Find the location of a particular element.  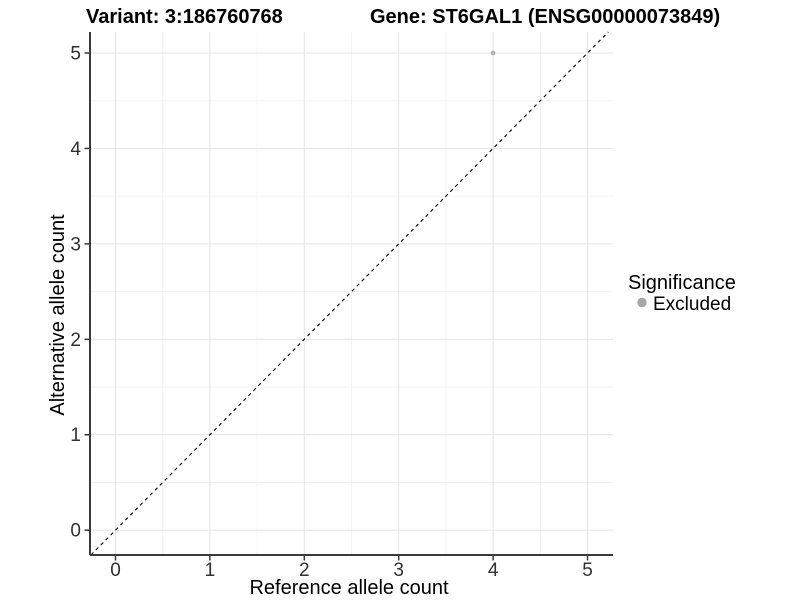

data-points-layer is located at coordinates (493, 53).